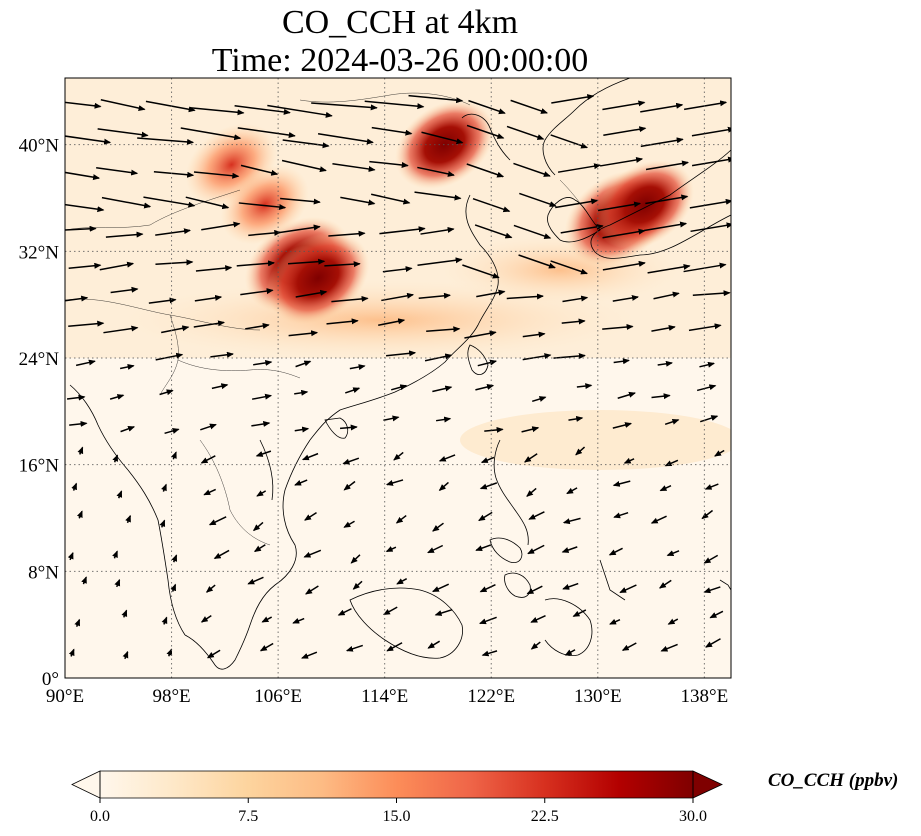  What do you see at coordinates (39, 466) in the screenshot?
I see `lat-tick-label: 16°N` at bounding box center [39, 466].